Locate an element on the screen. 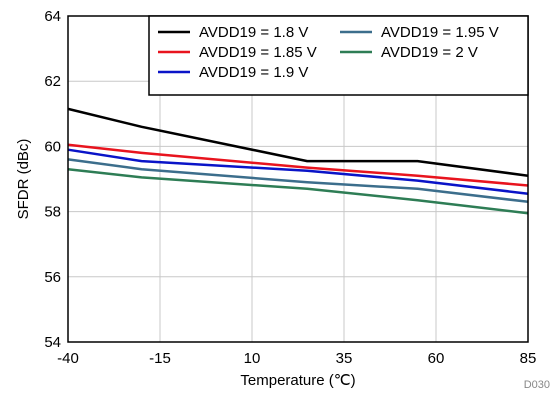 The height and width of the screenshot is (394, 560). legend-label: AVDD19 = 1.9 V is located at coordinates (253, 72).